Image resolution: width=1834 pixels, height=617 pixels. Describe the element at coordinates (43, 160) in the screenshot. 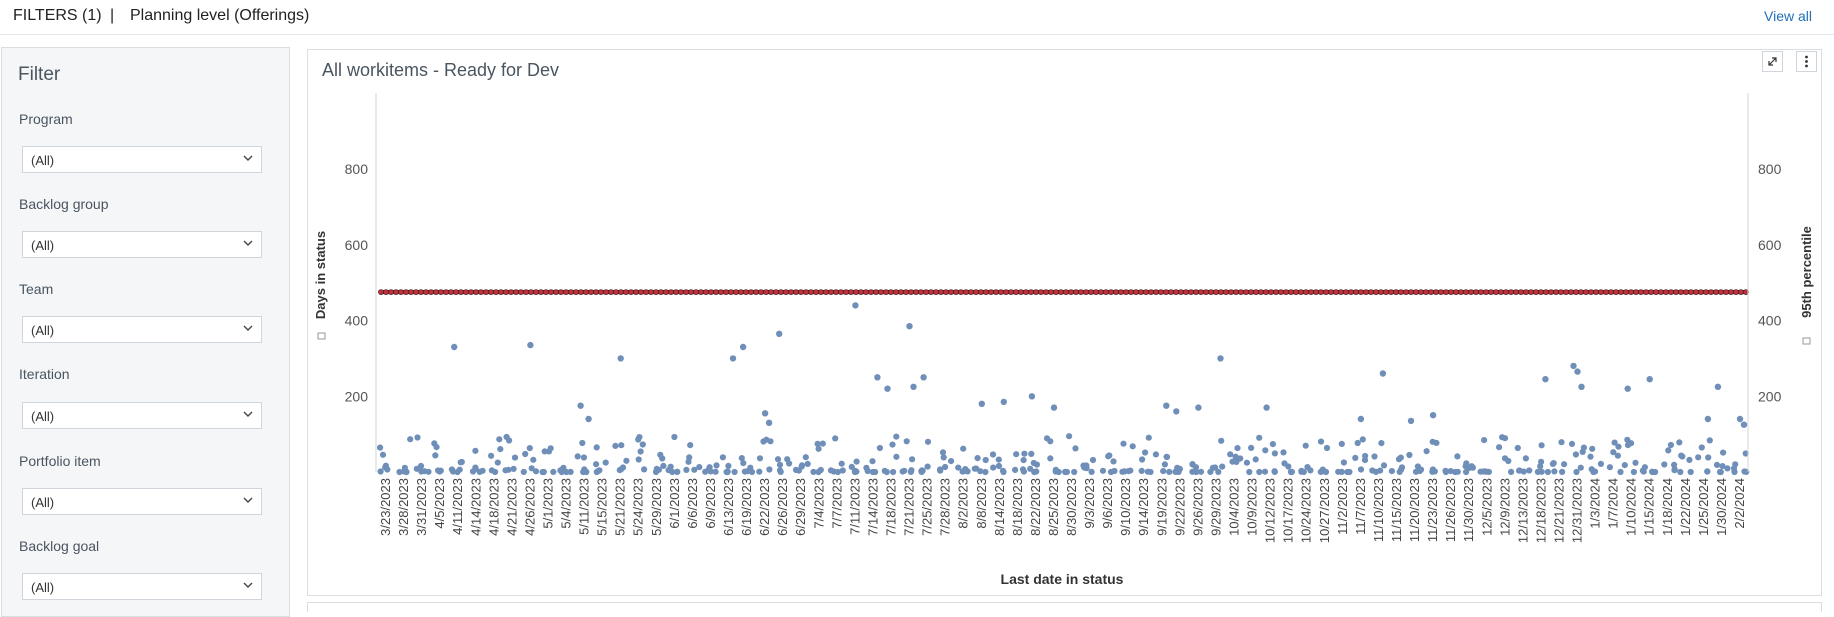

I see `program-value: (All)` at that location.